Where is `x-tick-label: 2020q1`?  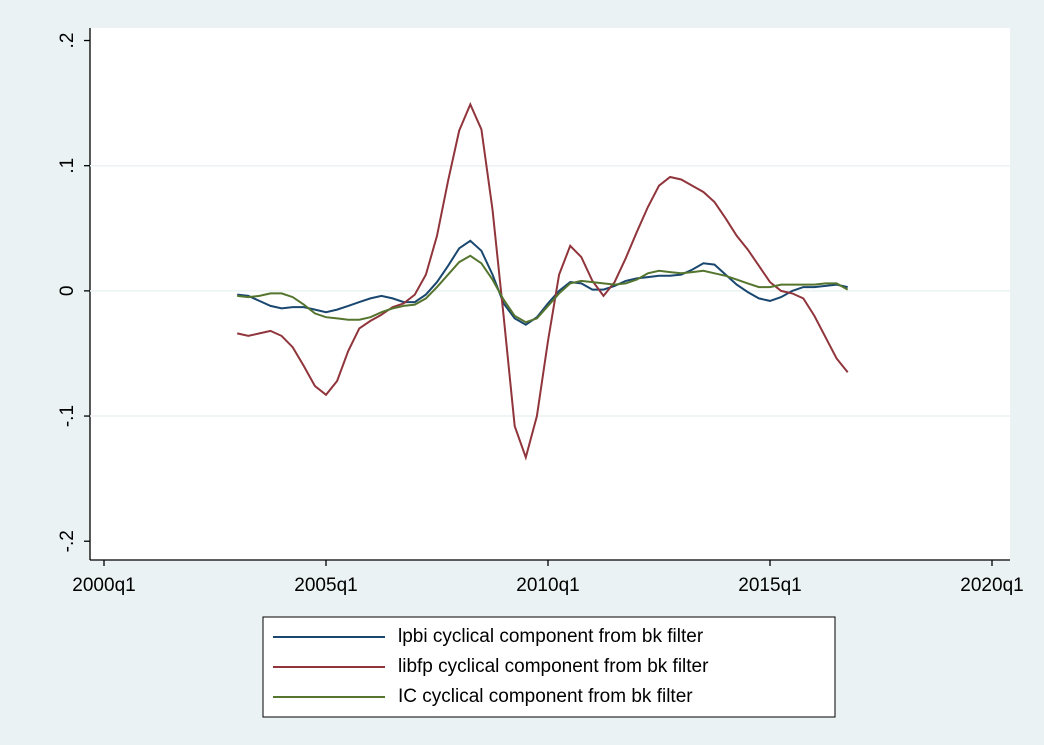
x-tick-label: 2020q1 is located at coordinates (991, 585).